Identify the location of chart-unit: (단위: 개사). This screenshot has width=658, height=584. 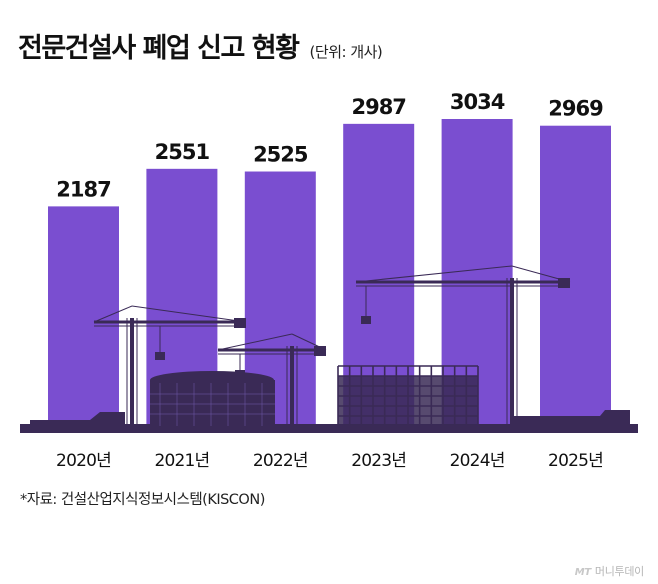
(346, 52).